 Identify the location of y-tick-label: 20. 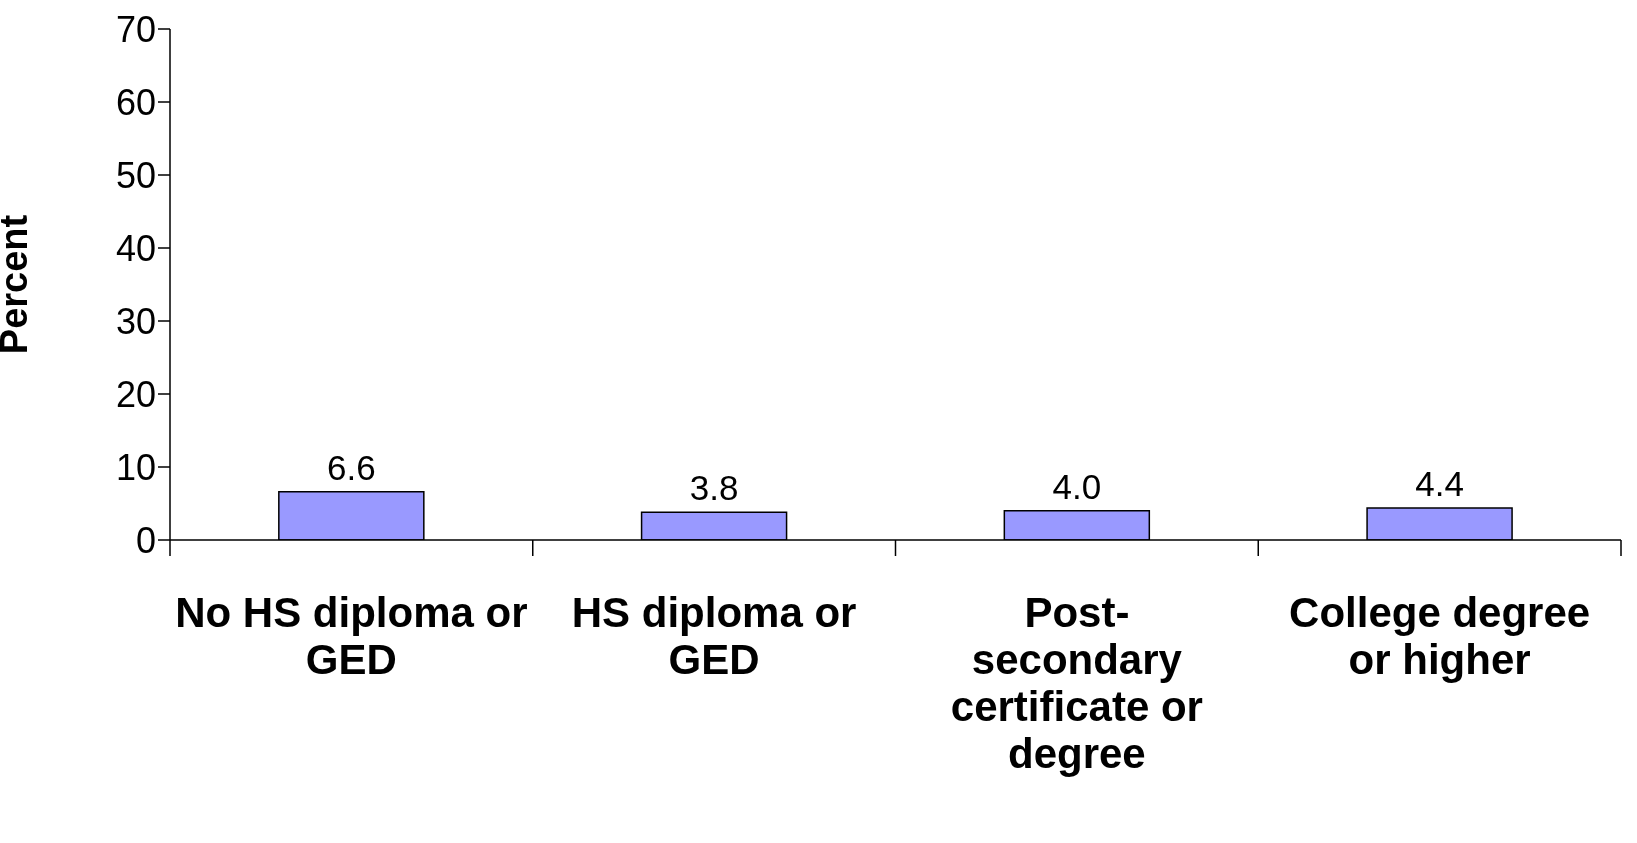
(135, 394).